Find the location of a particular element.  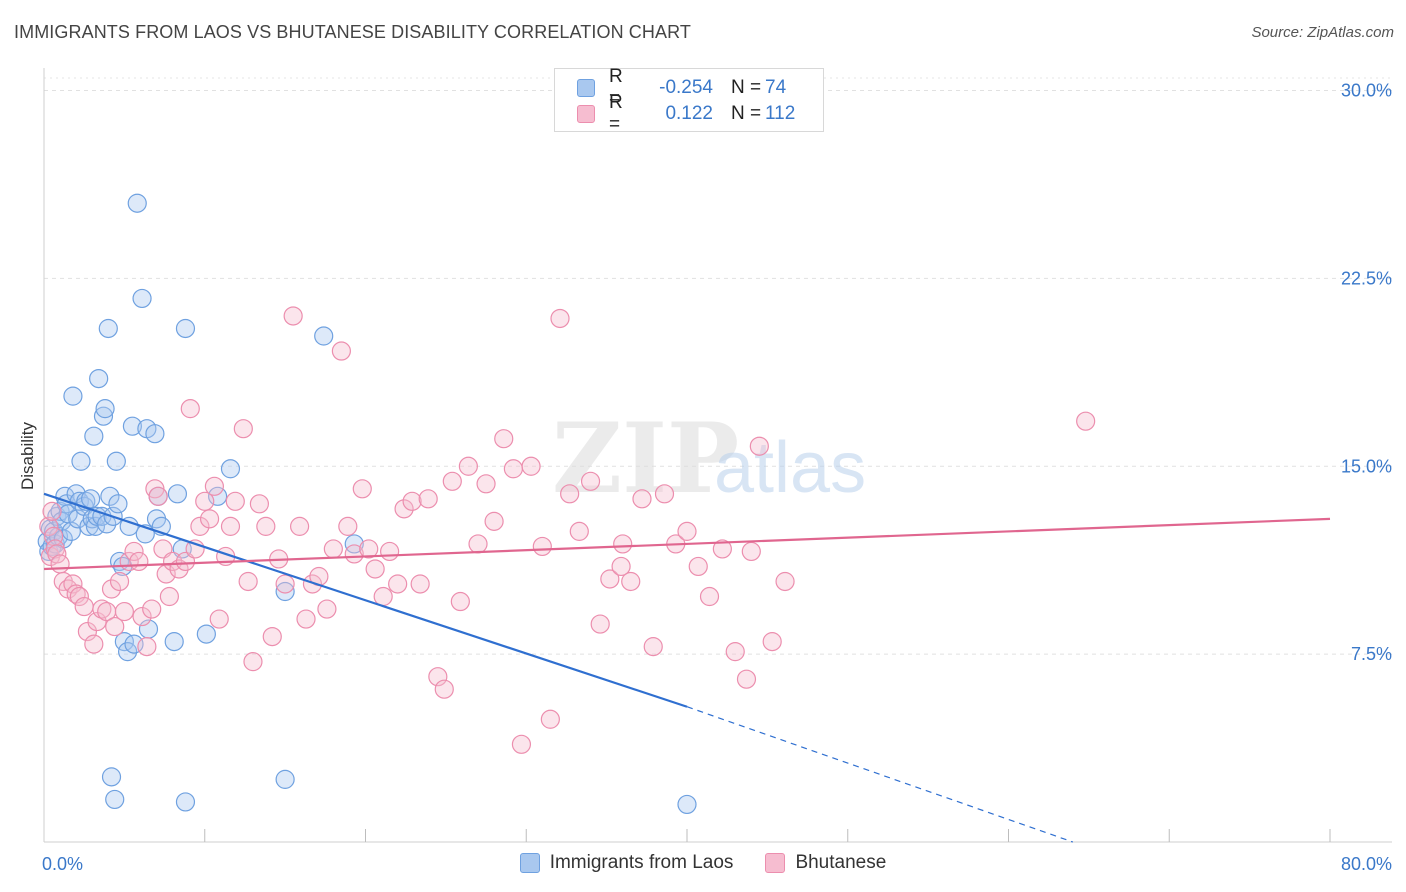

series-legend: Immigrants from Laos Bhutanese is located at coordinates (703, 863).